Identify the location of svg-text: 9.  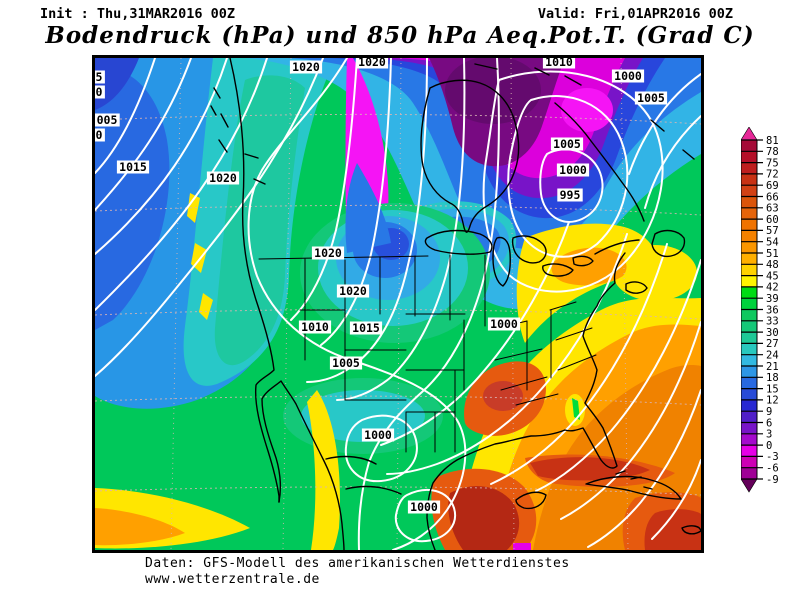
(769, 412).